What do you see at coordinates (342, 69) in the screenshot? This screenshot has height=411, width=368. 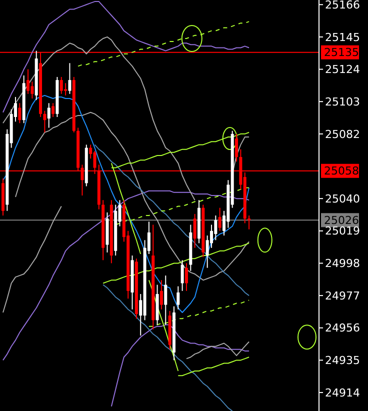 I see `y-tick-label: 25124` at bounding box center [342, 69].